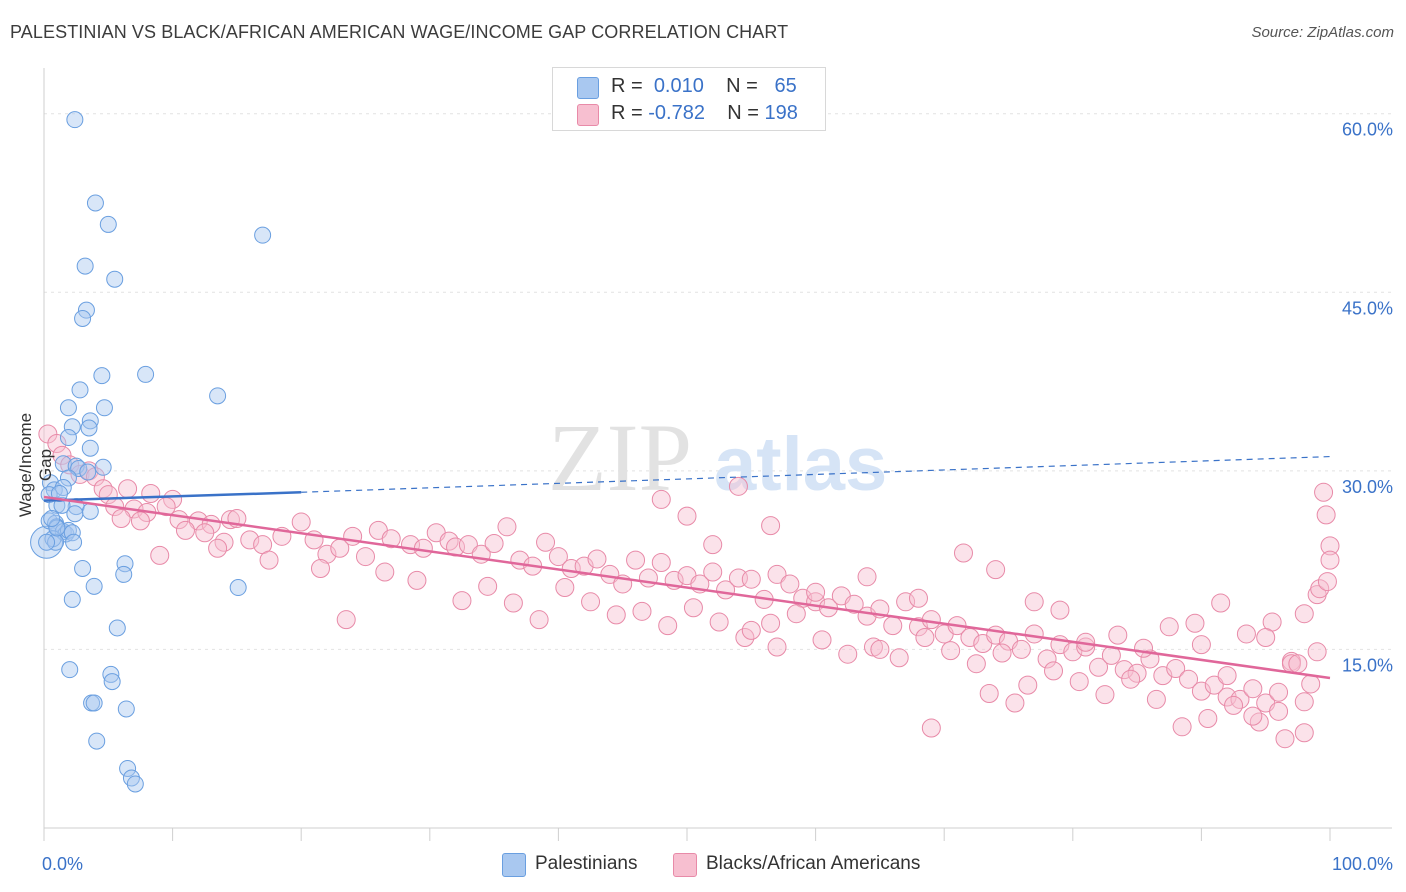 Image resolution: width=1406 pixels, height=892 pixels. Describe the element at coordinates (785, 86) in the screenshot. I see `legend-n-value: 65` at that location.